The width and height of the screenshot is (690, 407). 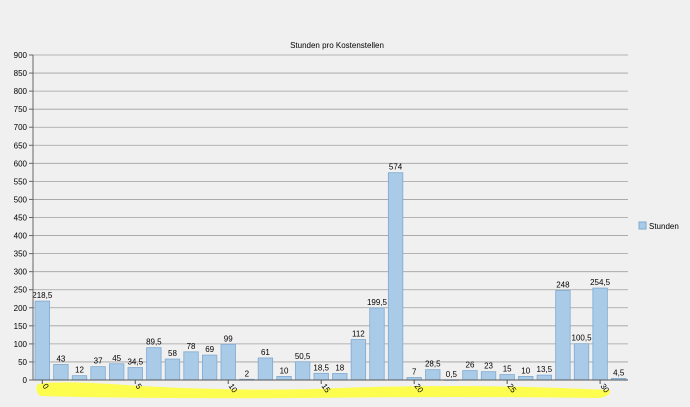 I want to click on y-tick-label: 50, so click(x=22, y=362).